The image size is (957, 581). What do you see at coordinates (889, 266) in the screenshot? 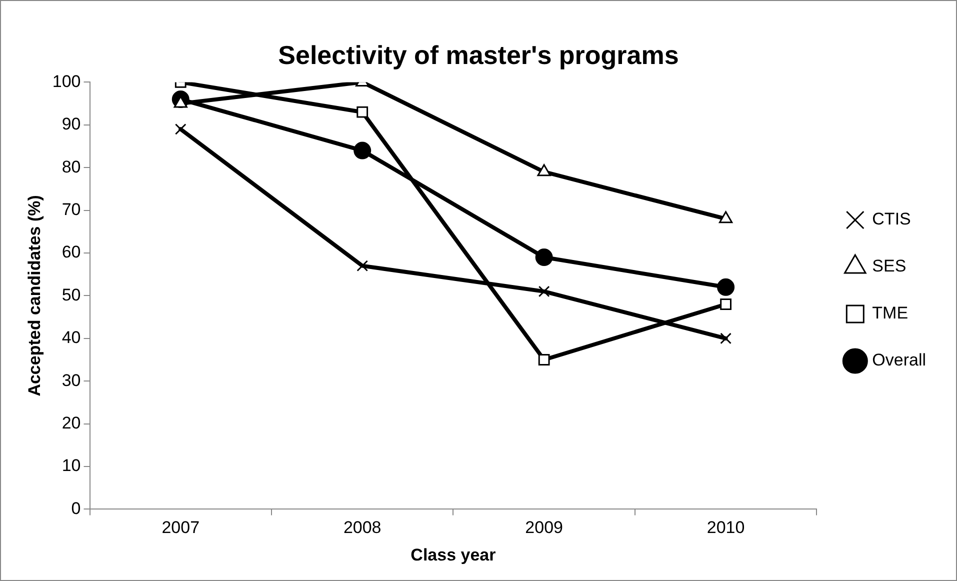
I see `legend-label: SES` at bounding box center [889, 266].